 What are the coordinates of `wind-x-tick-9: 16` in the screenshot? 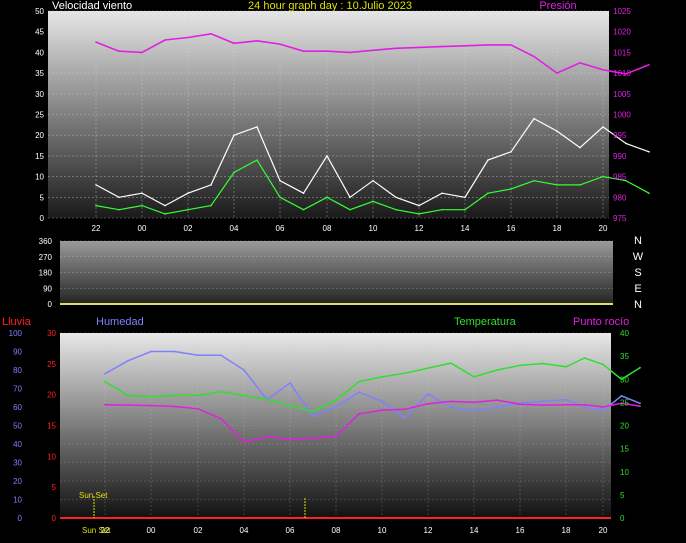 It's located at (511, 228).